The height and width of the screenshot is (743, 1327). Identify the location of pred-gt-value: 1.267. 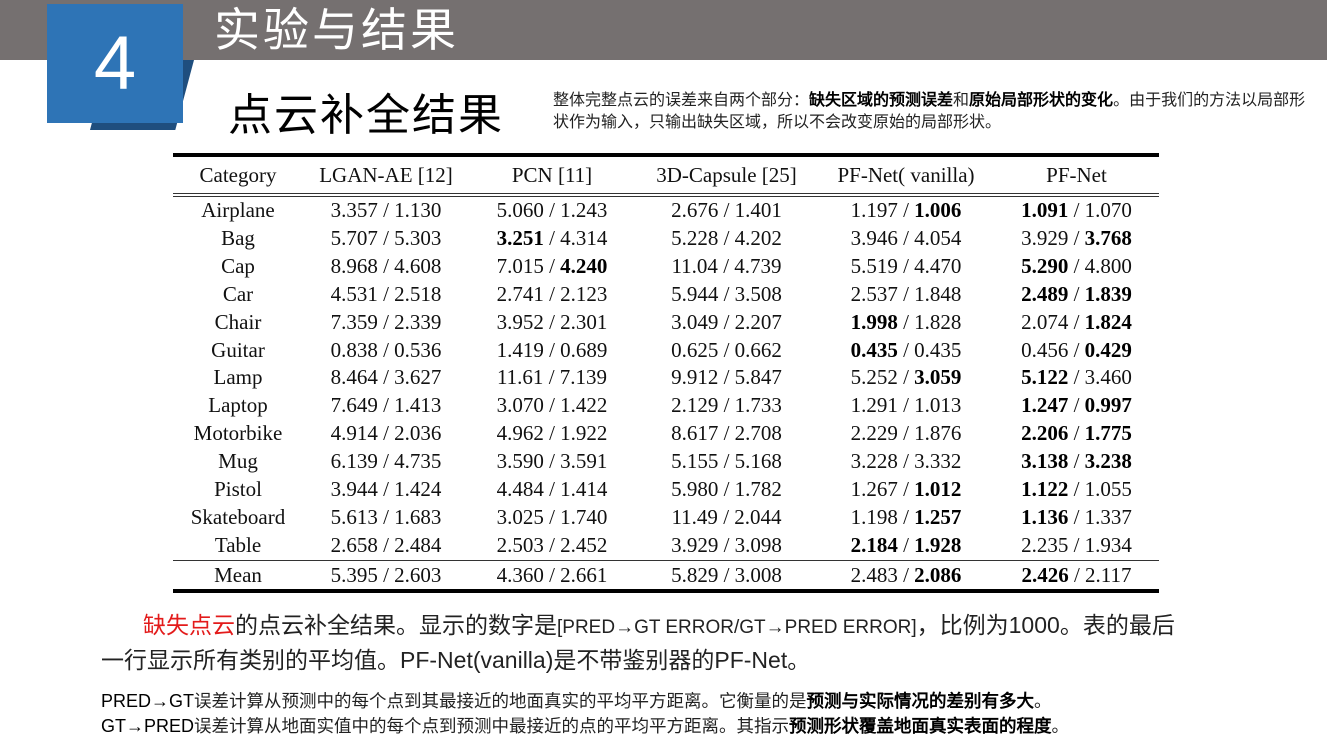
(874, 489).